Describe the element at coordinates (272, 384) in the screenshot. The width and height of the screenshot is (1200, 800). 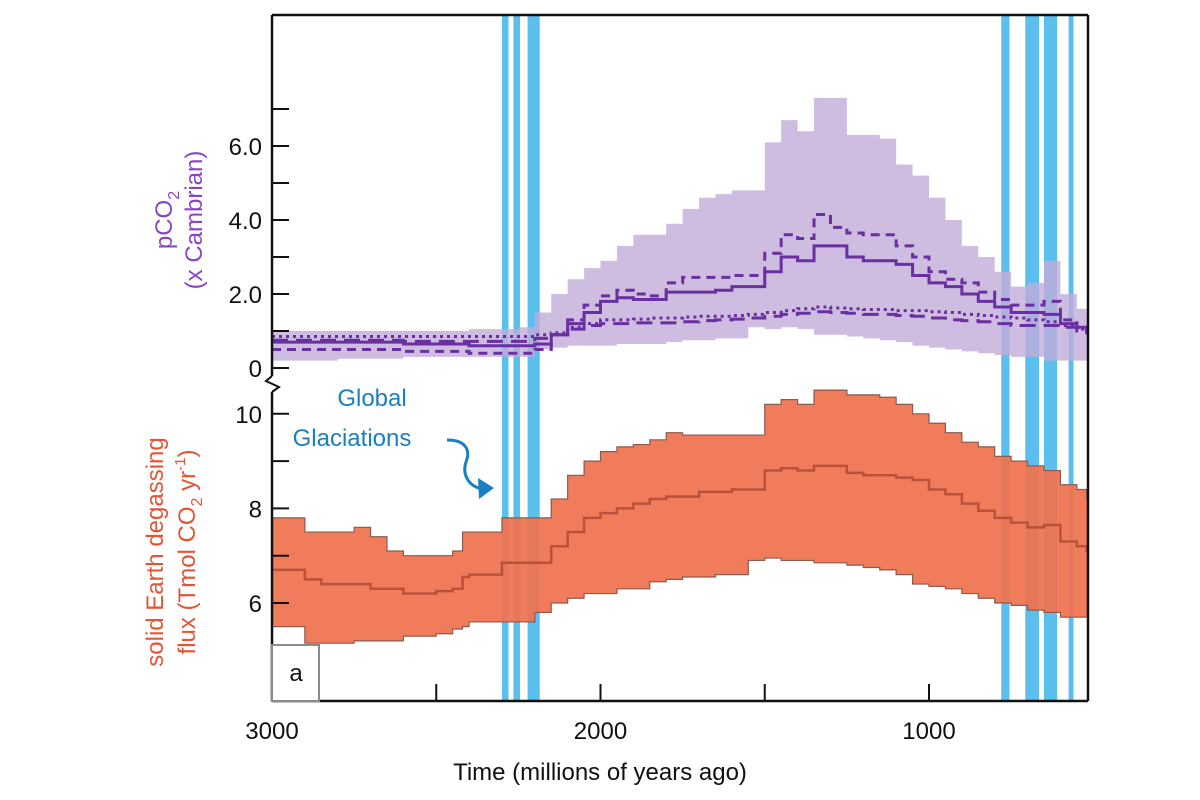
I see `axis-break-icon` at that location.